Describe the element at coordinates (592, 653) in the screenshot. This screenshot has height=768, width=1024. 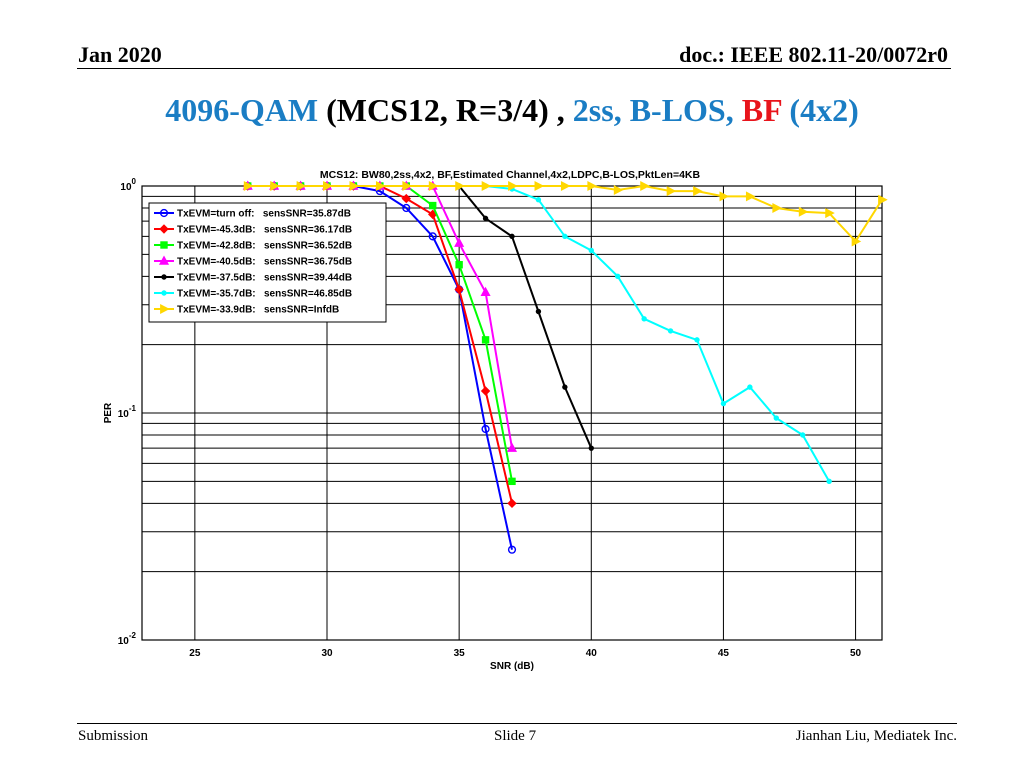
I see `x-tick-label: 40` at that location.